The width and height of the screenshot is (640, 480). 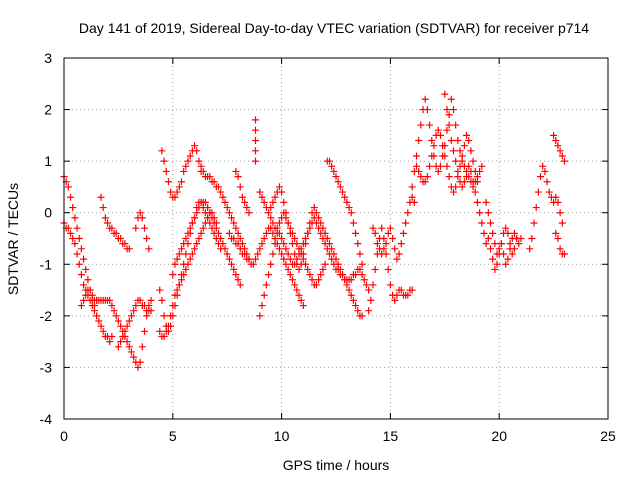 I want to click on y-tick-label: -1, so click(x=46, y=264).